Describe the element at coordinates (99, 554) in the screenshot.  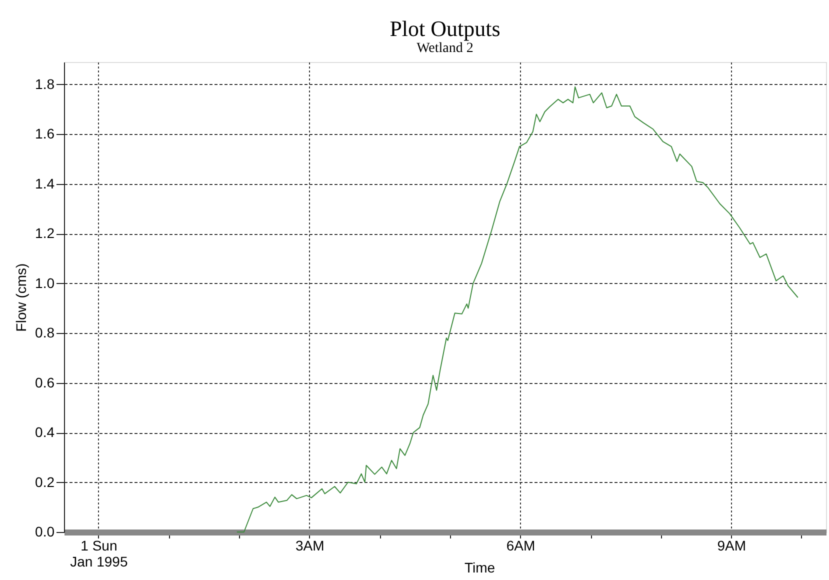
I see `x-tick-label: 1 Sun Jan 1995` at that location.